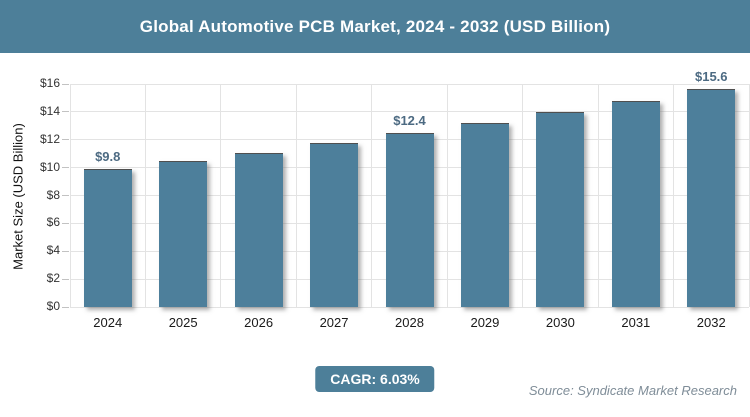 This screenshot has height=417, width=750. What do you see at coordinates (711, 197) in the screenshot?
I see `bar-2032` at bounding box center [711, 197].